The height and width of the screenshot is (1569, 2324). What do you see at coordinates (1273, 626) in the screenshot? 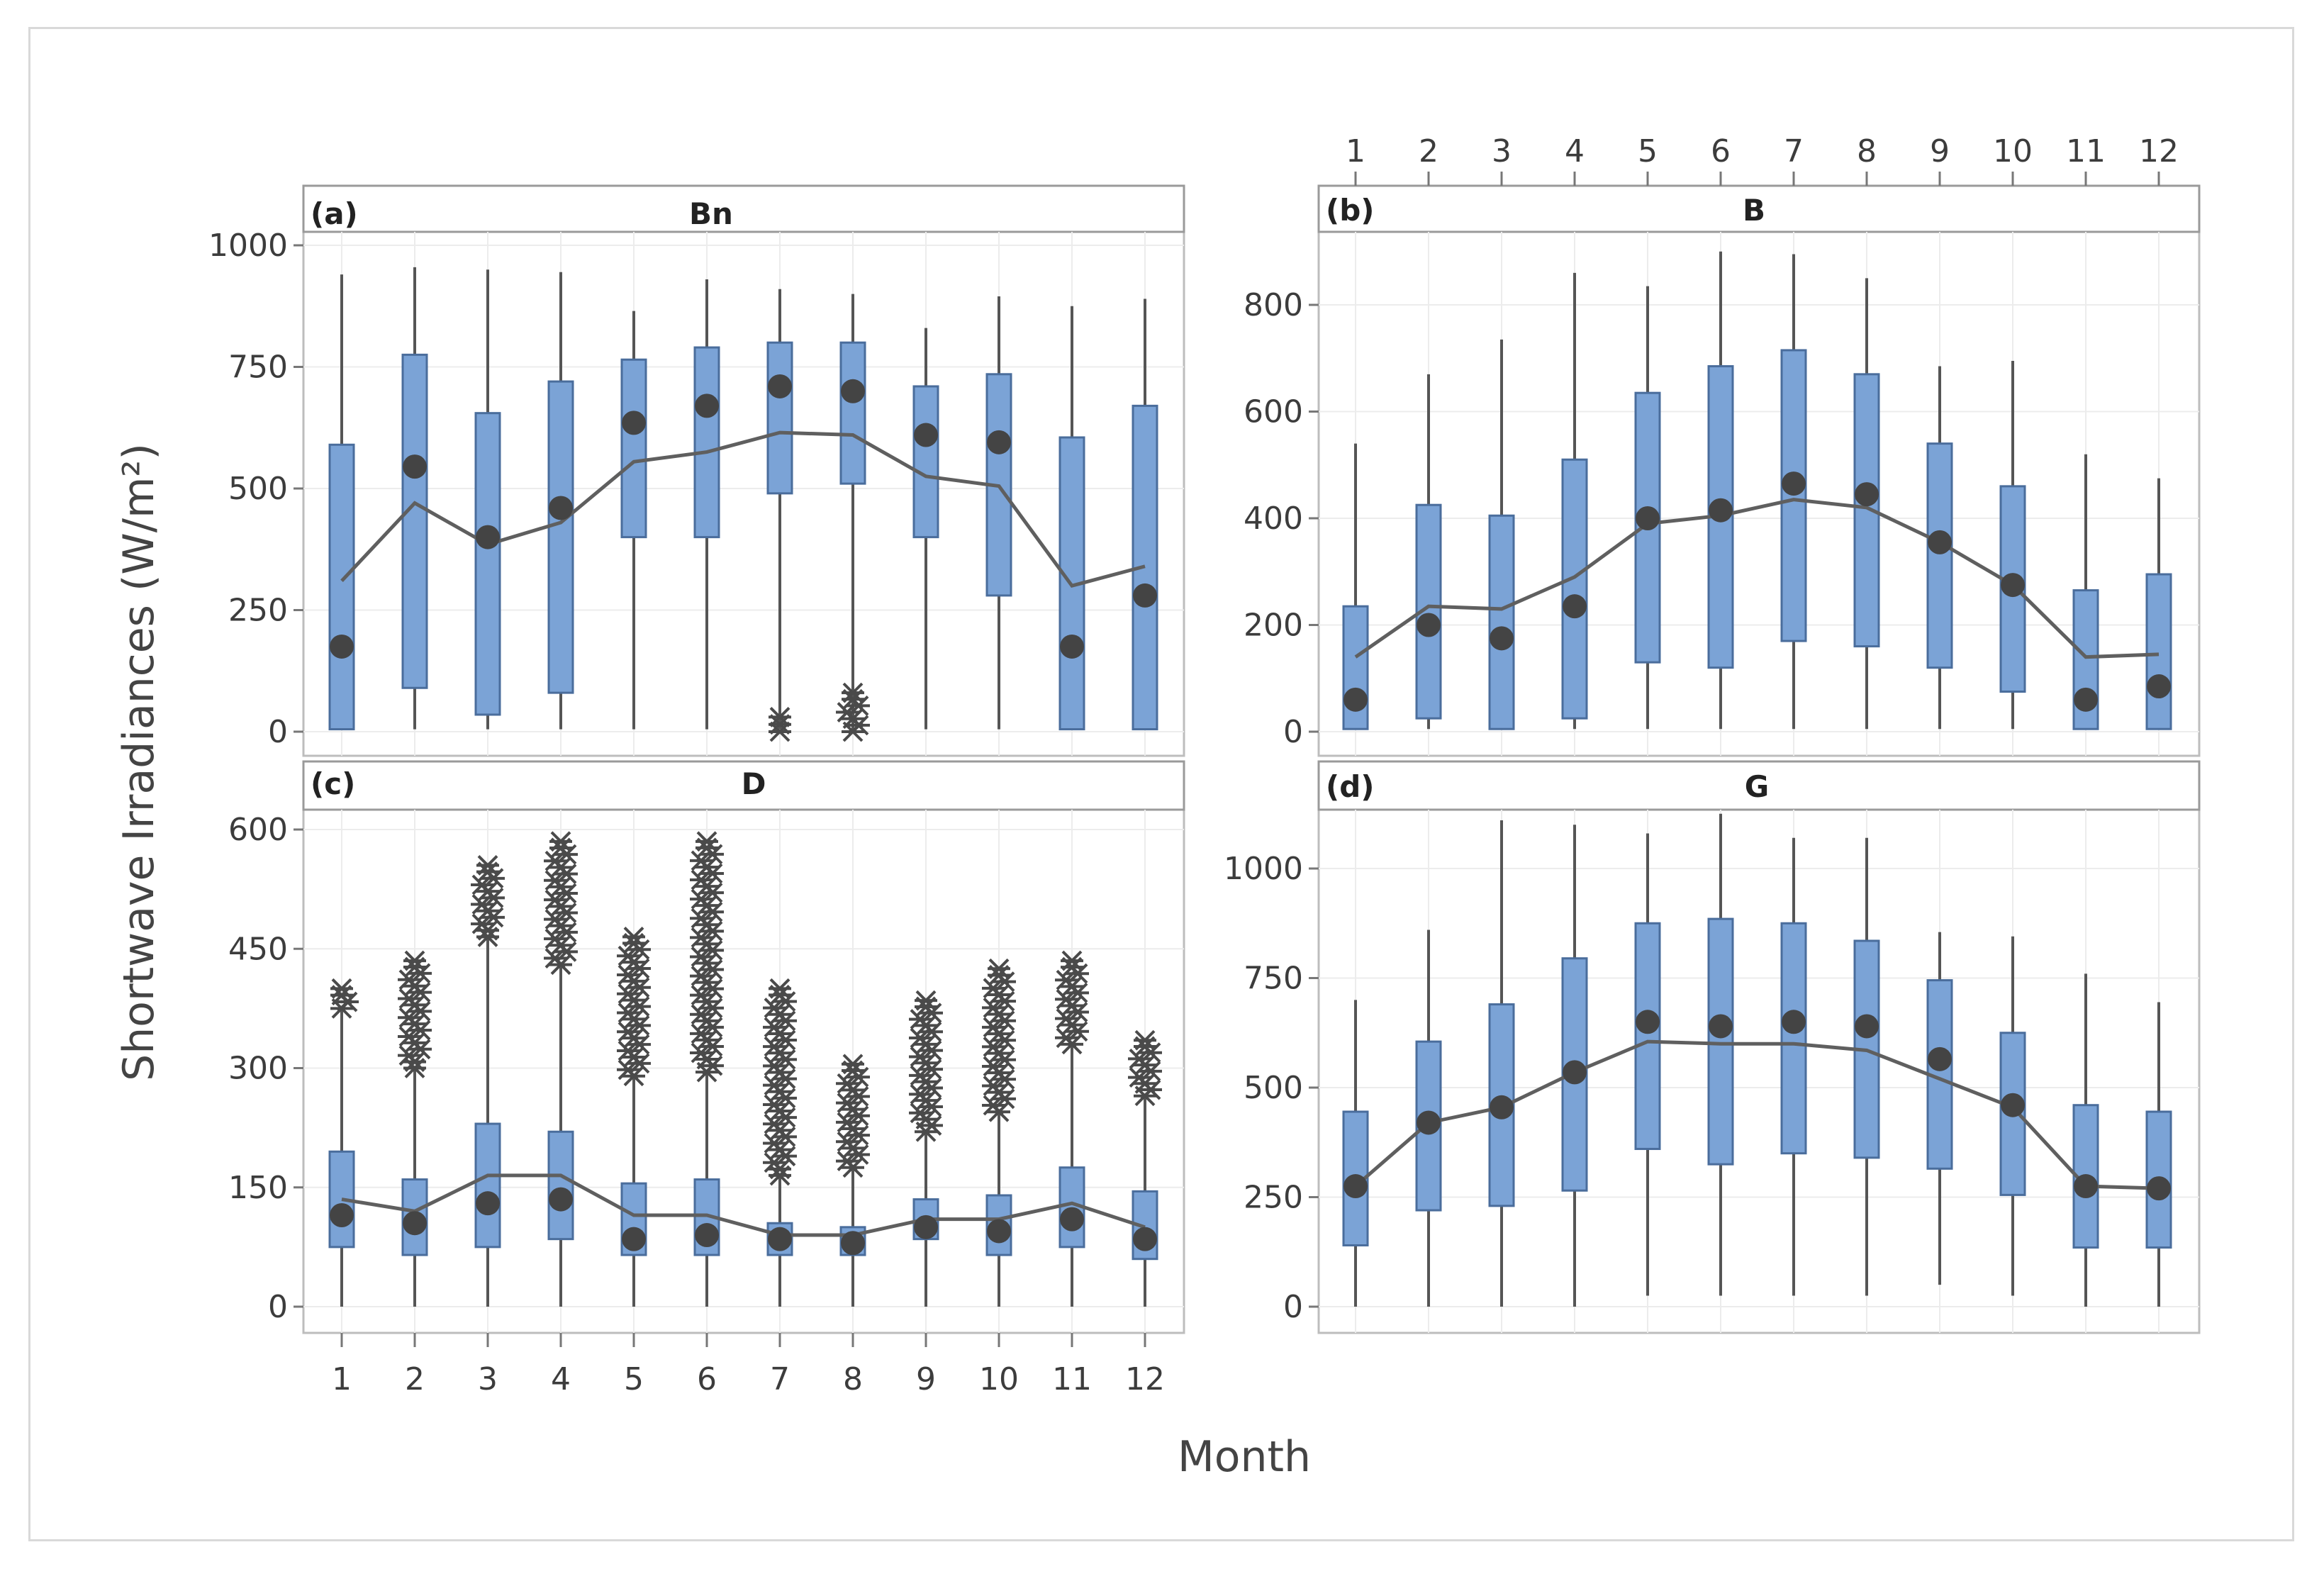
I see `y-tick-label: 200` at bounding box center [1273, 626].